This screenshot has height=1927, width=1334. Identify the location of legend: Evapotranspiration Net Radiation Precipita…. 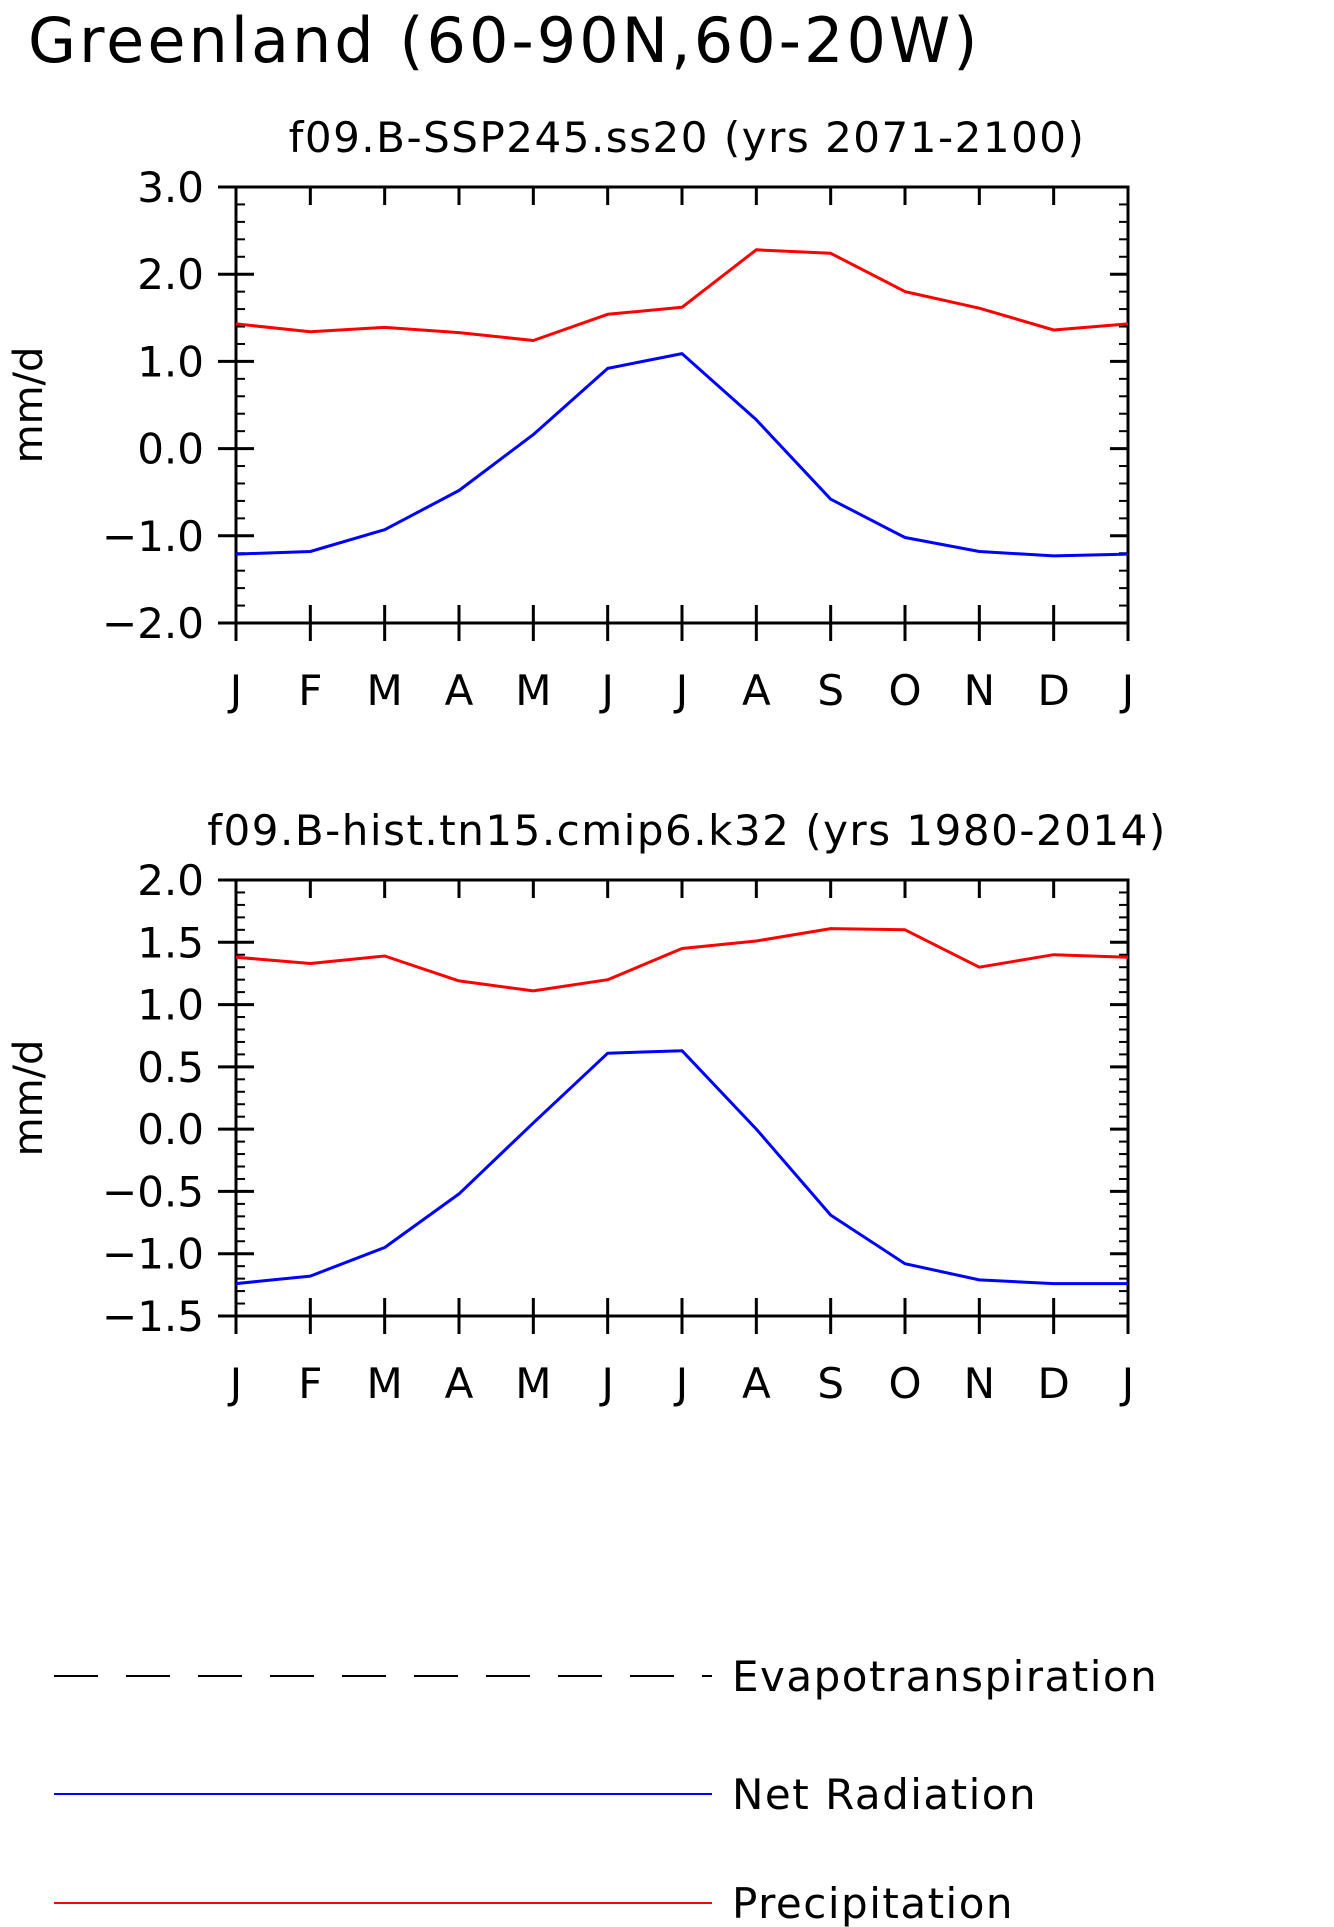
(606, 1789).